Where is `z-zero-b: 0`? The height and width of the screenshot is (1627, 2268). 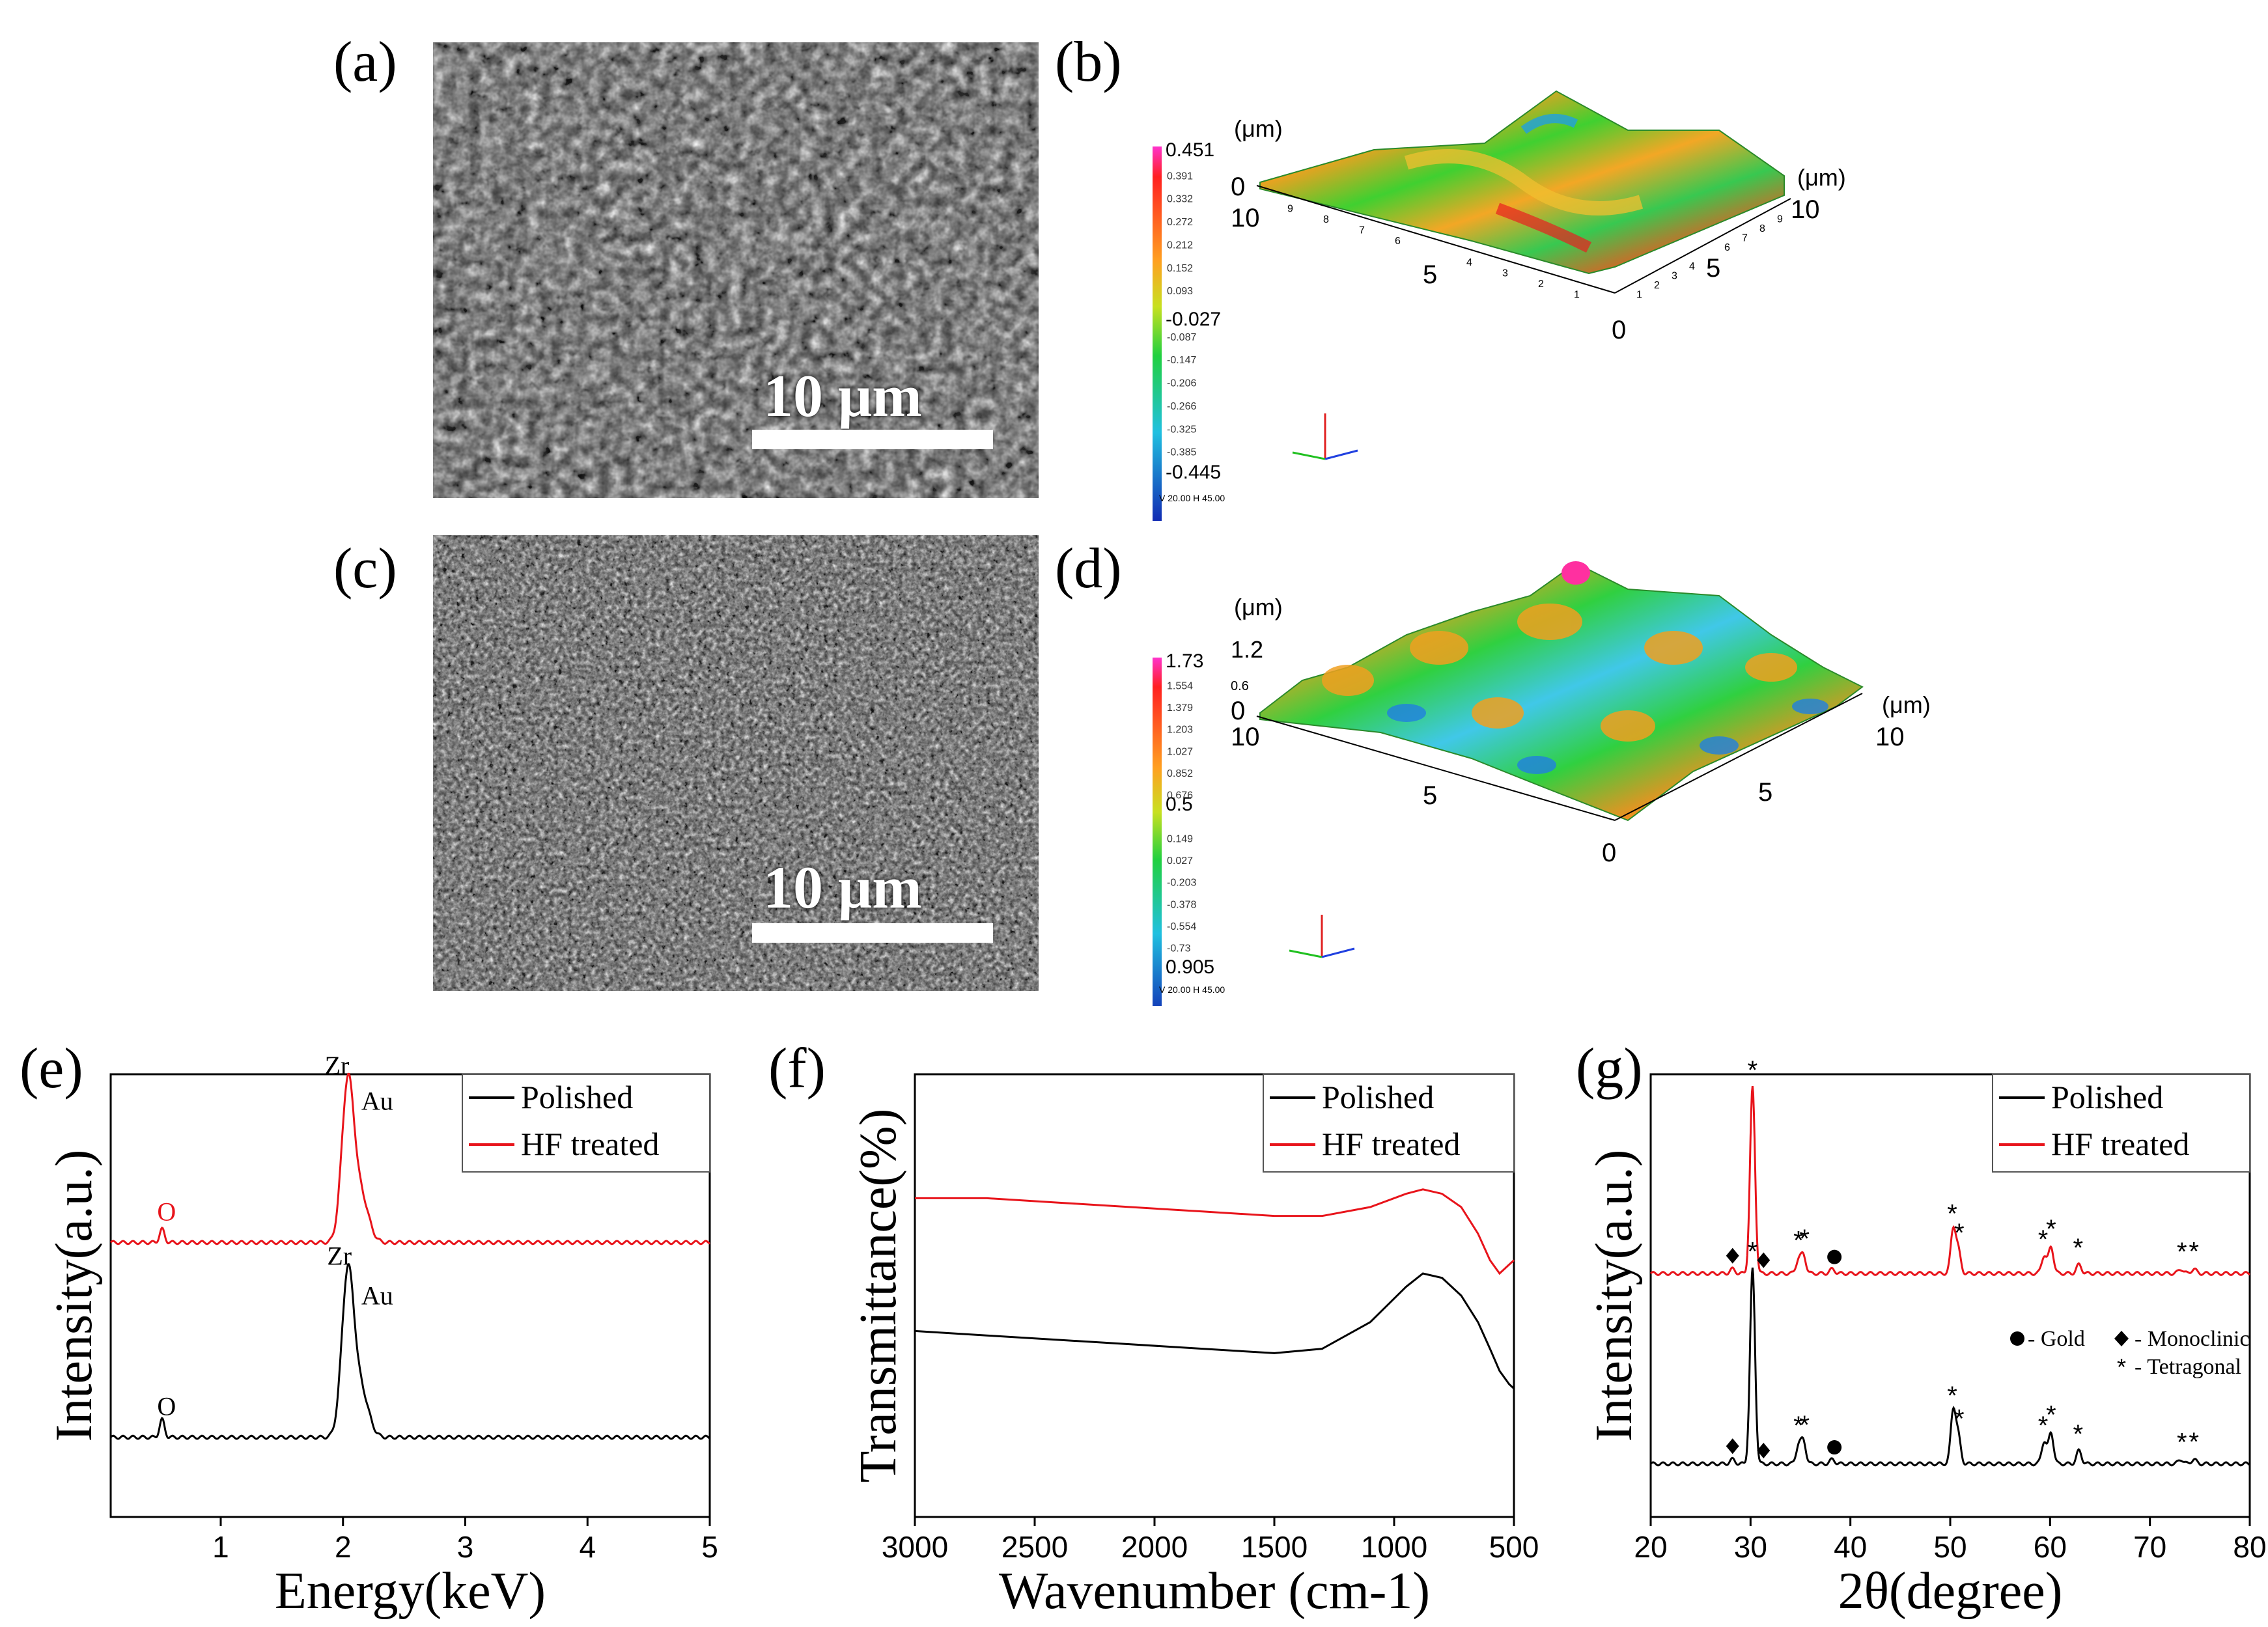 z-zero-b: 0 is located at coordinates (1238, 187).